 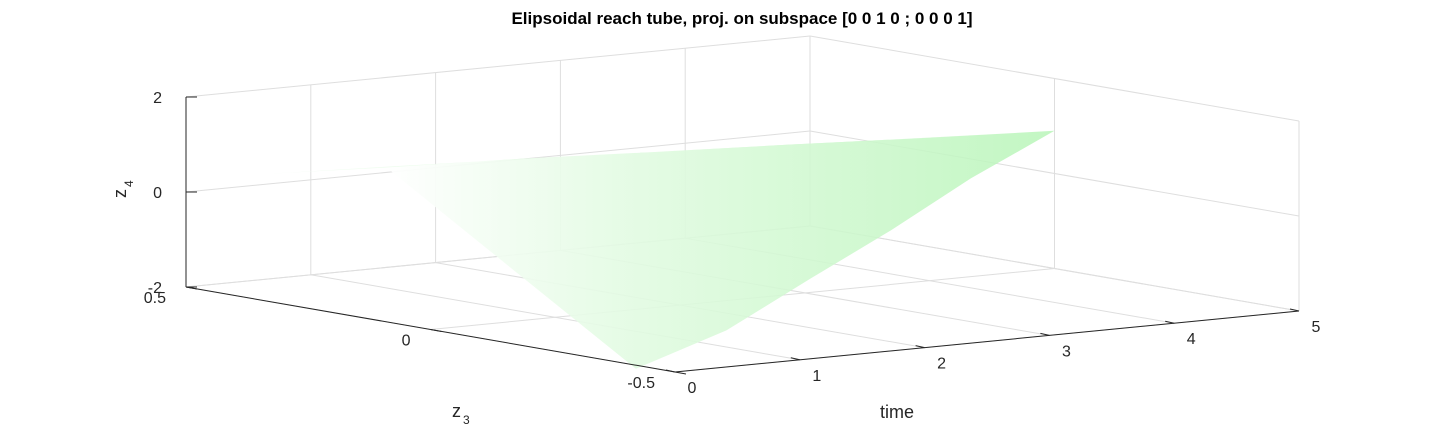 I want to click on y-tick-label: 0, so click(x=406, y=341).